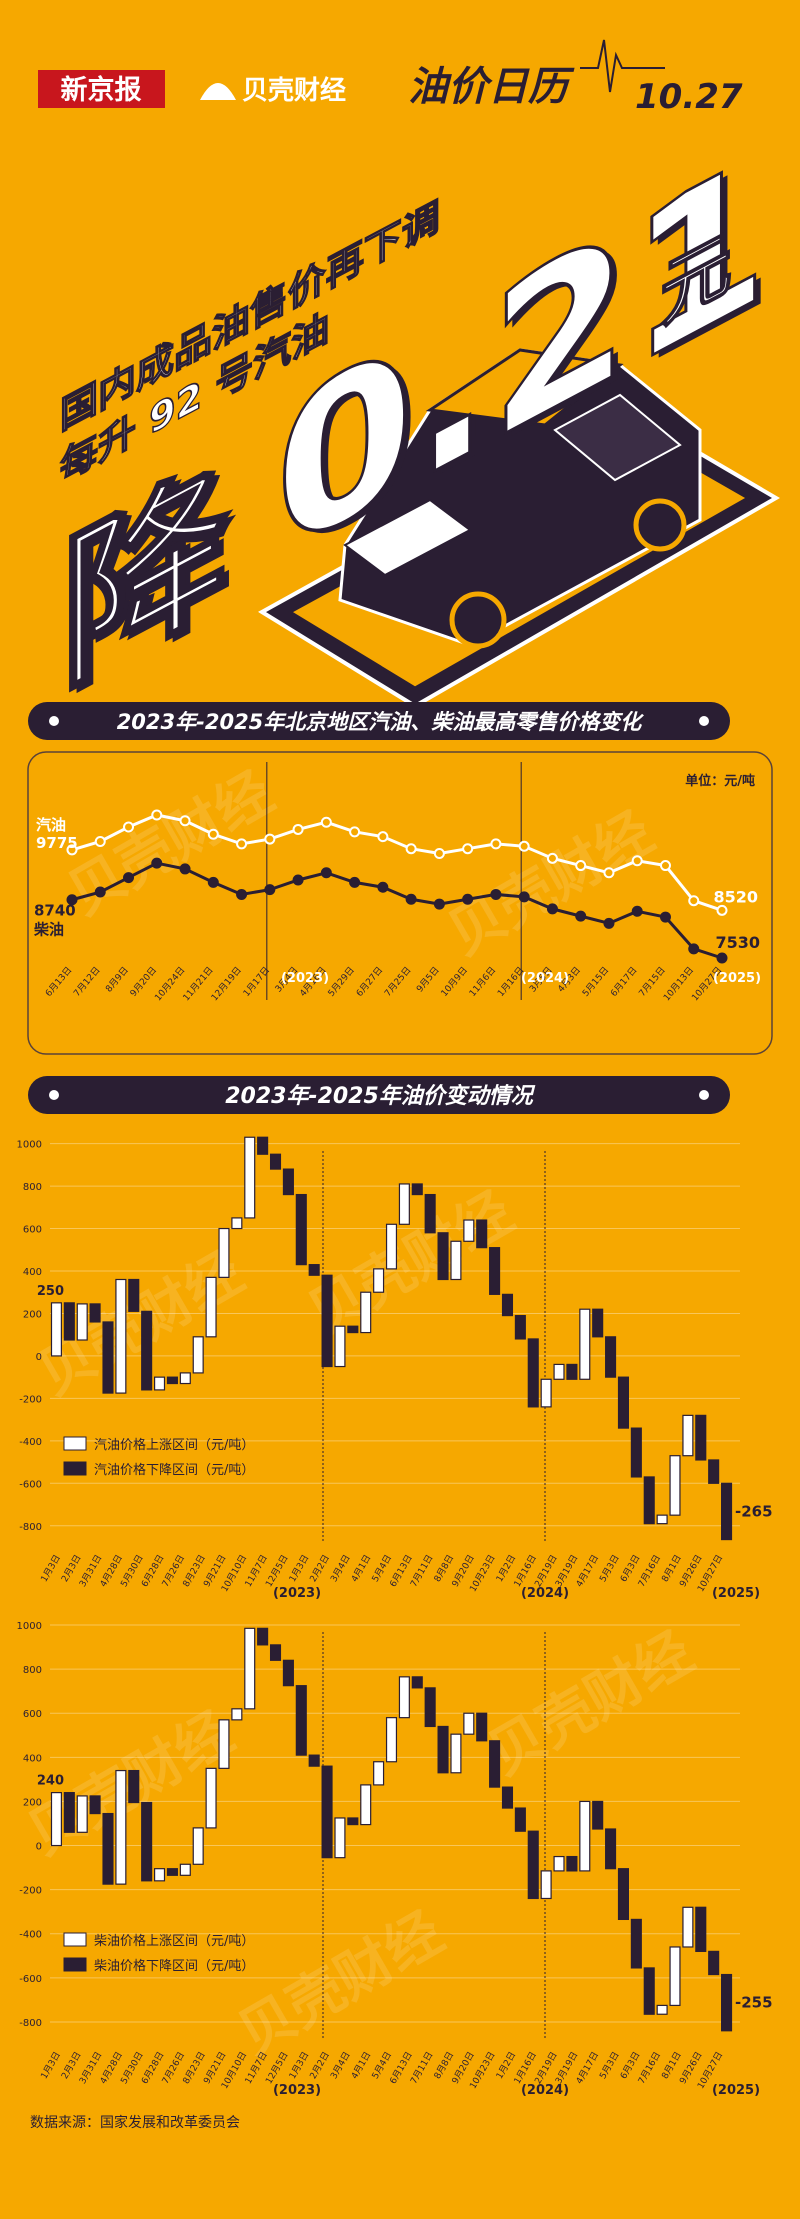 The width and height of the screenshot is (800, 2219). Describe the element at coordinates (48, 930) in the screenshot. I see `series-name: 柴油` at that location.